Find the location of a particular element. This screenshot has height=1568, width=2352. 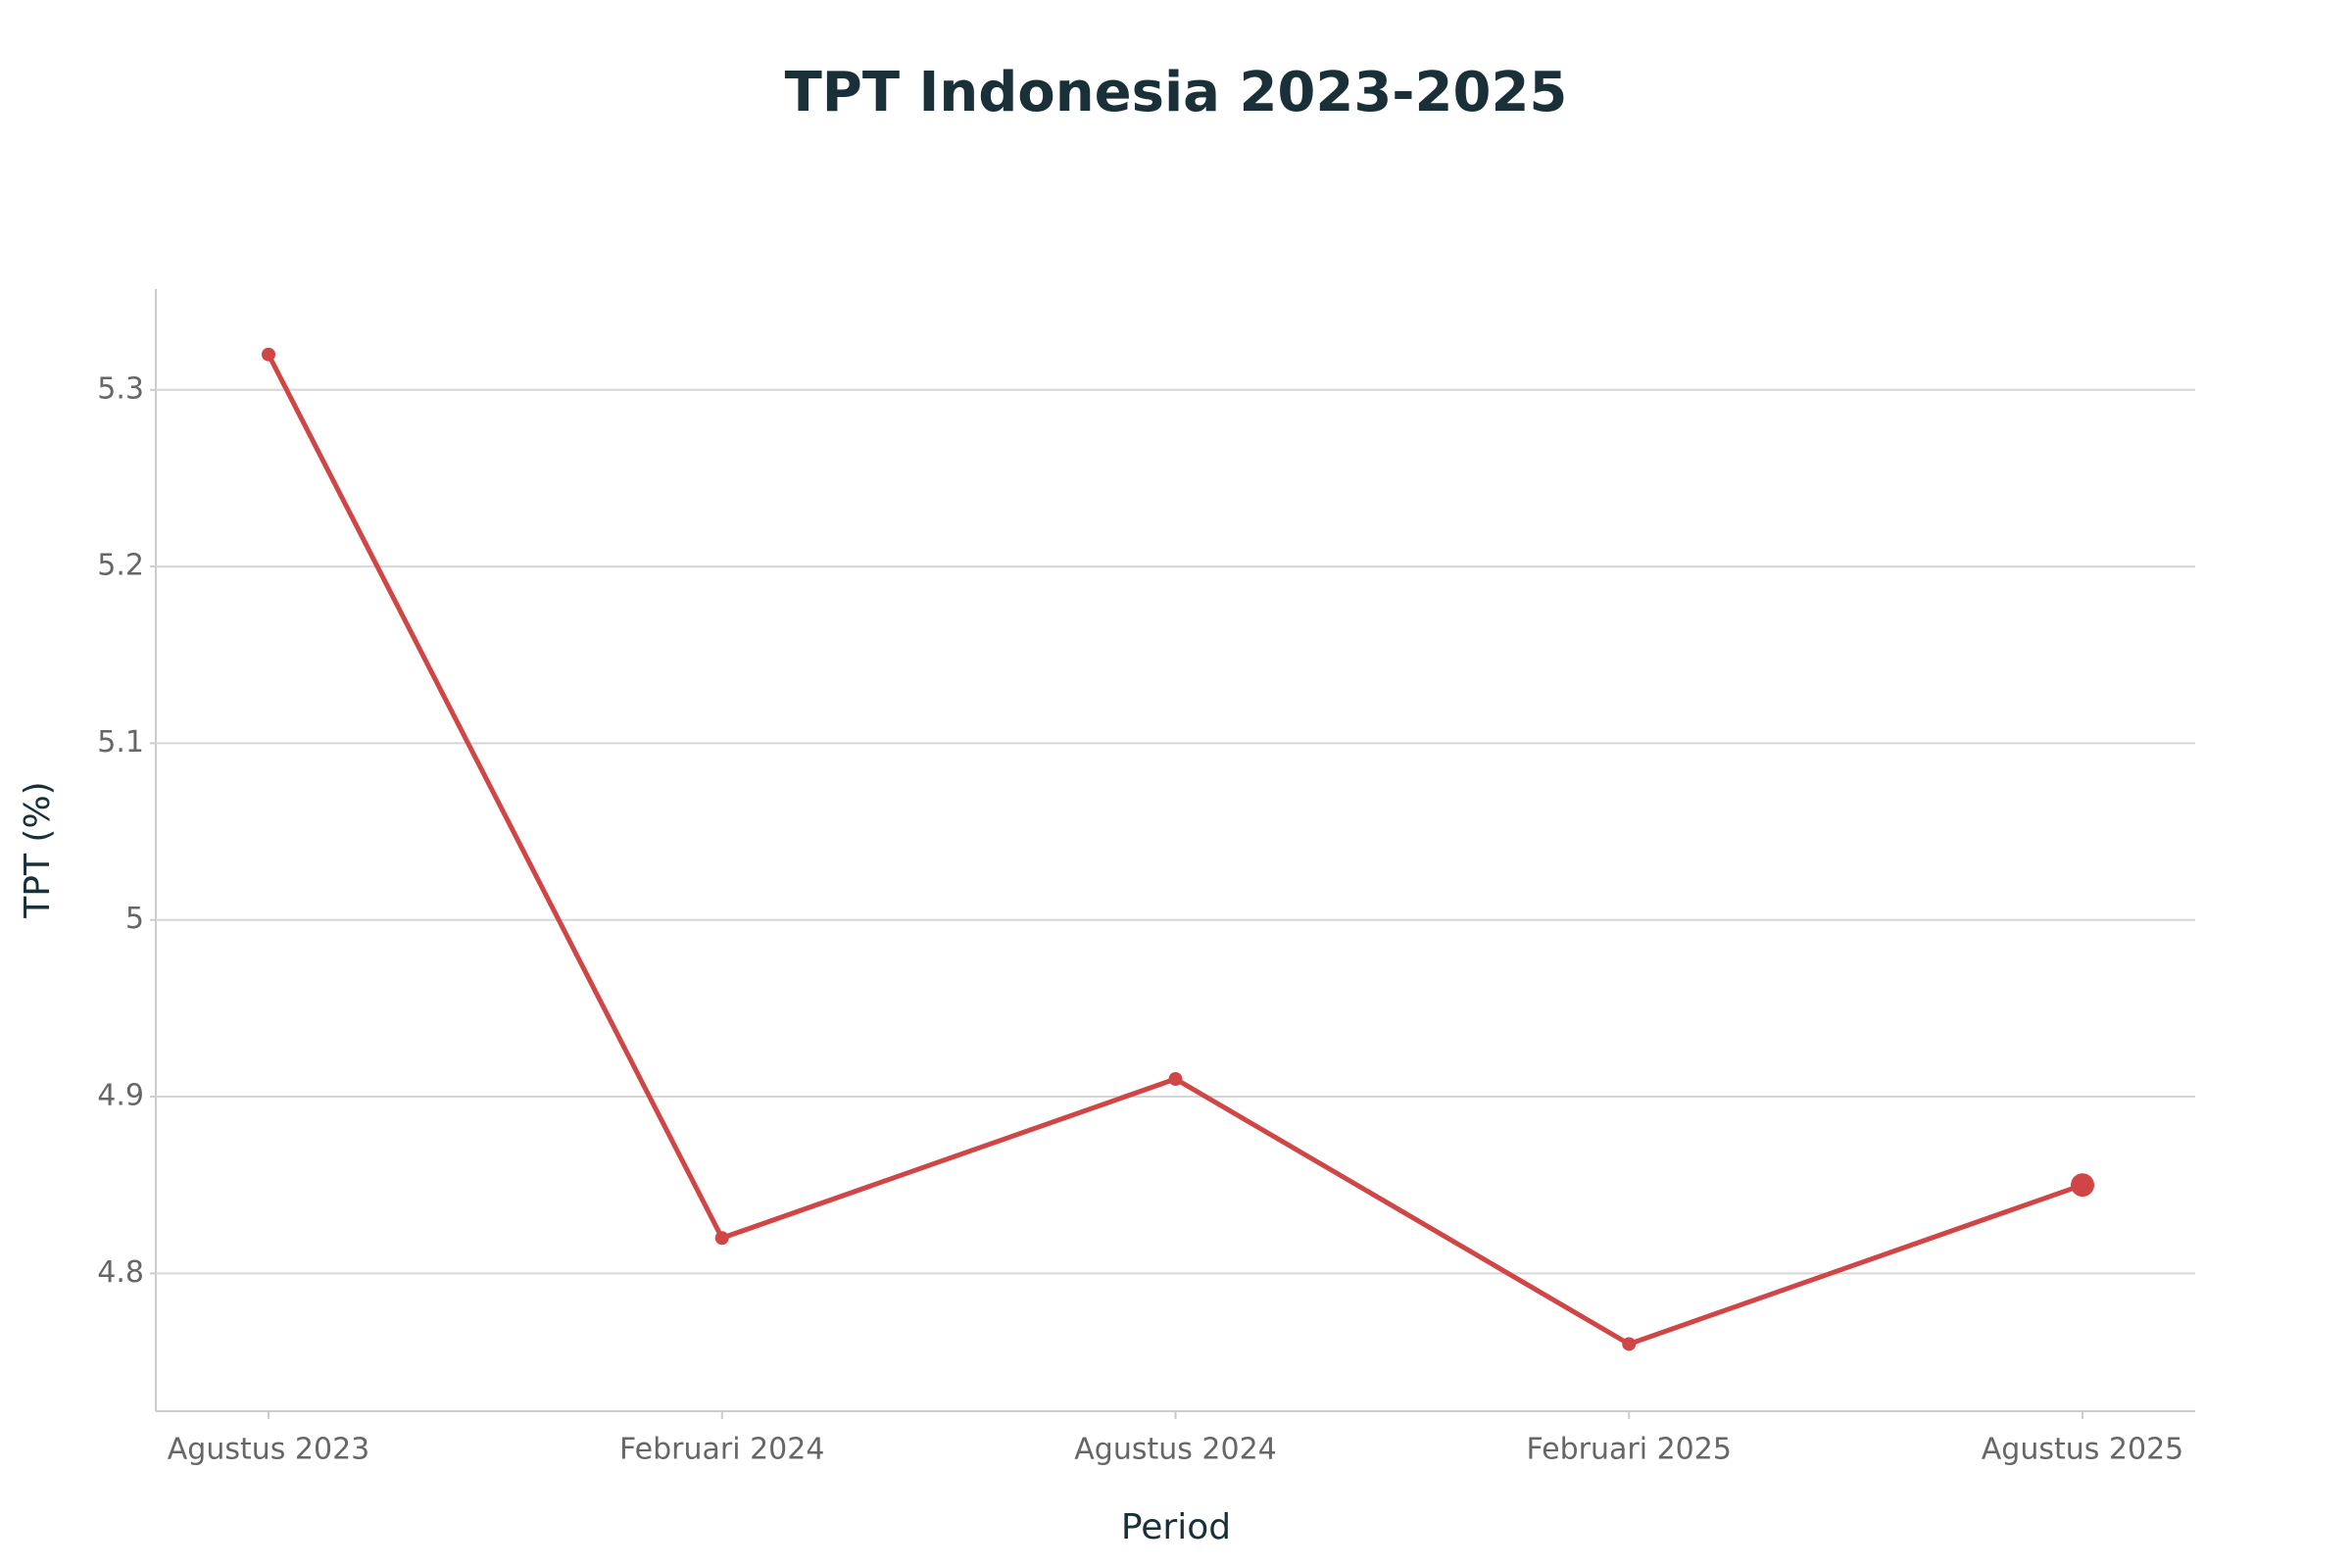

y-tick-label: 4.8 is located at coordinates (120, 1272).